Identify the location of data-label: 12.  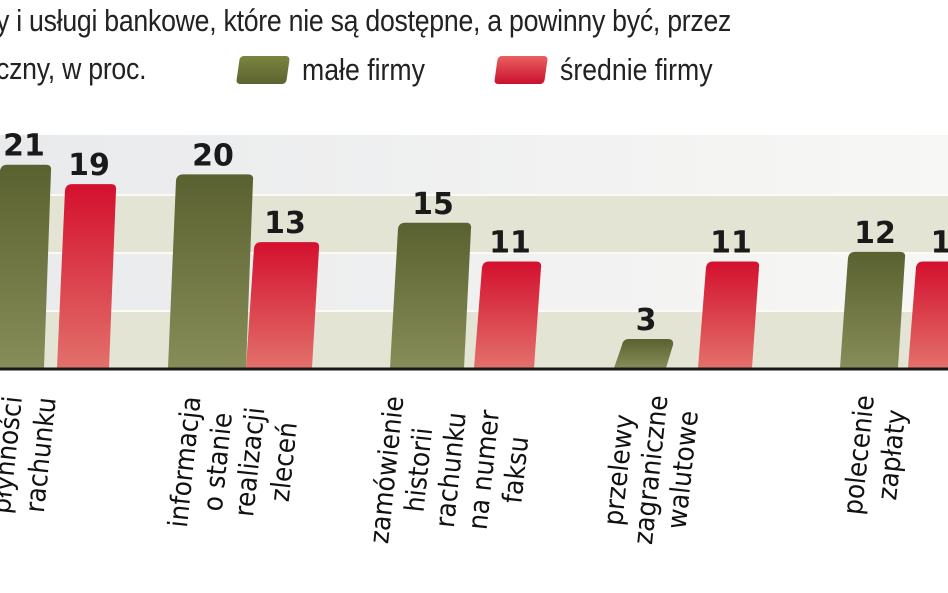
(875, 233).